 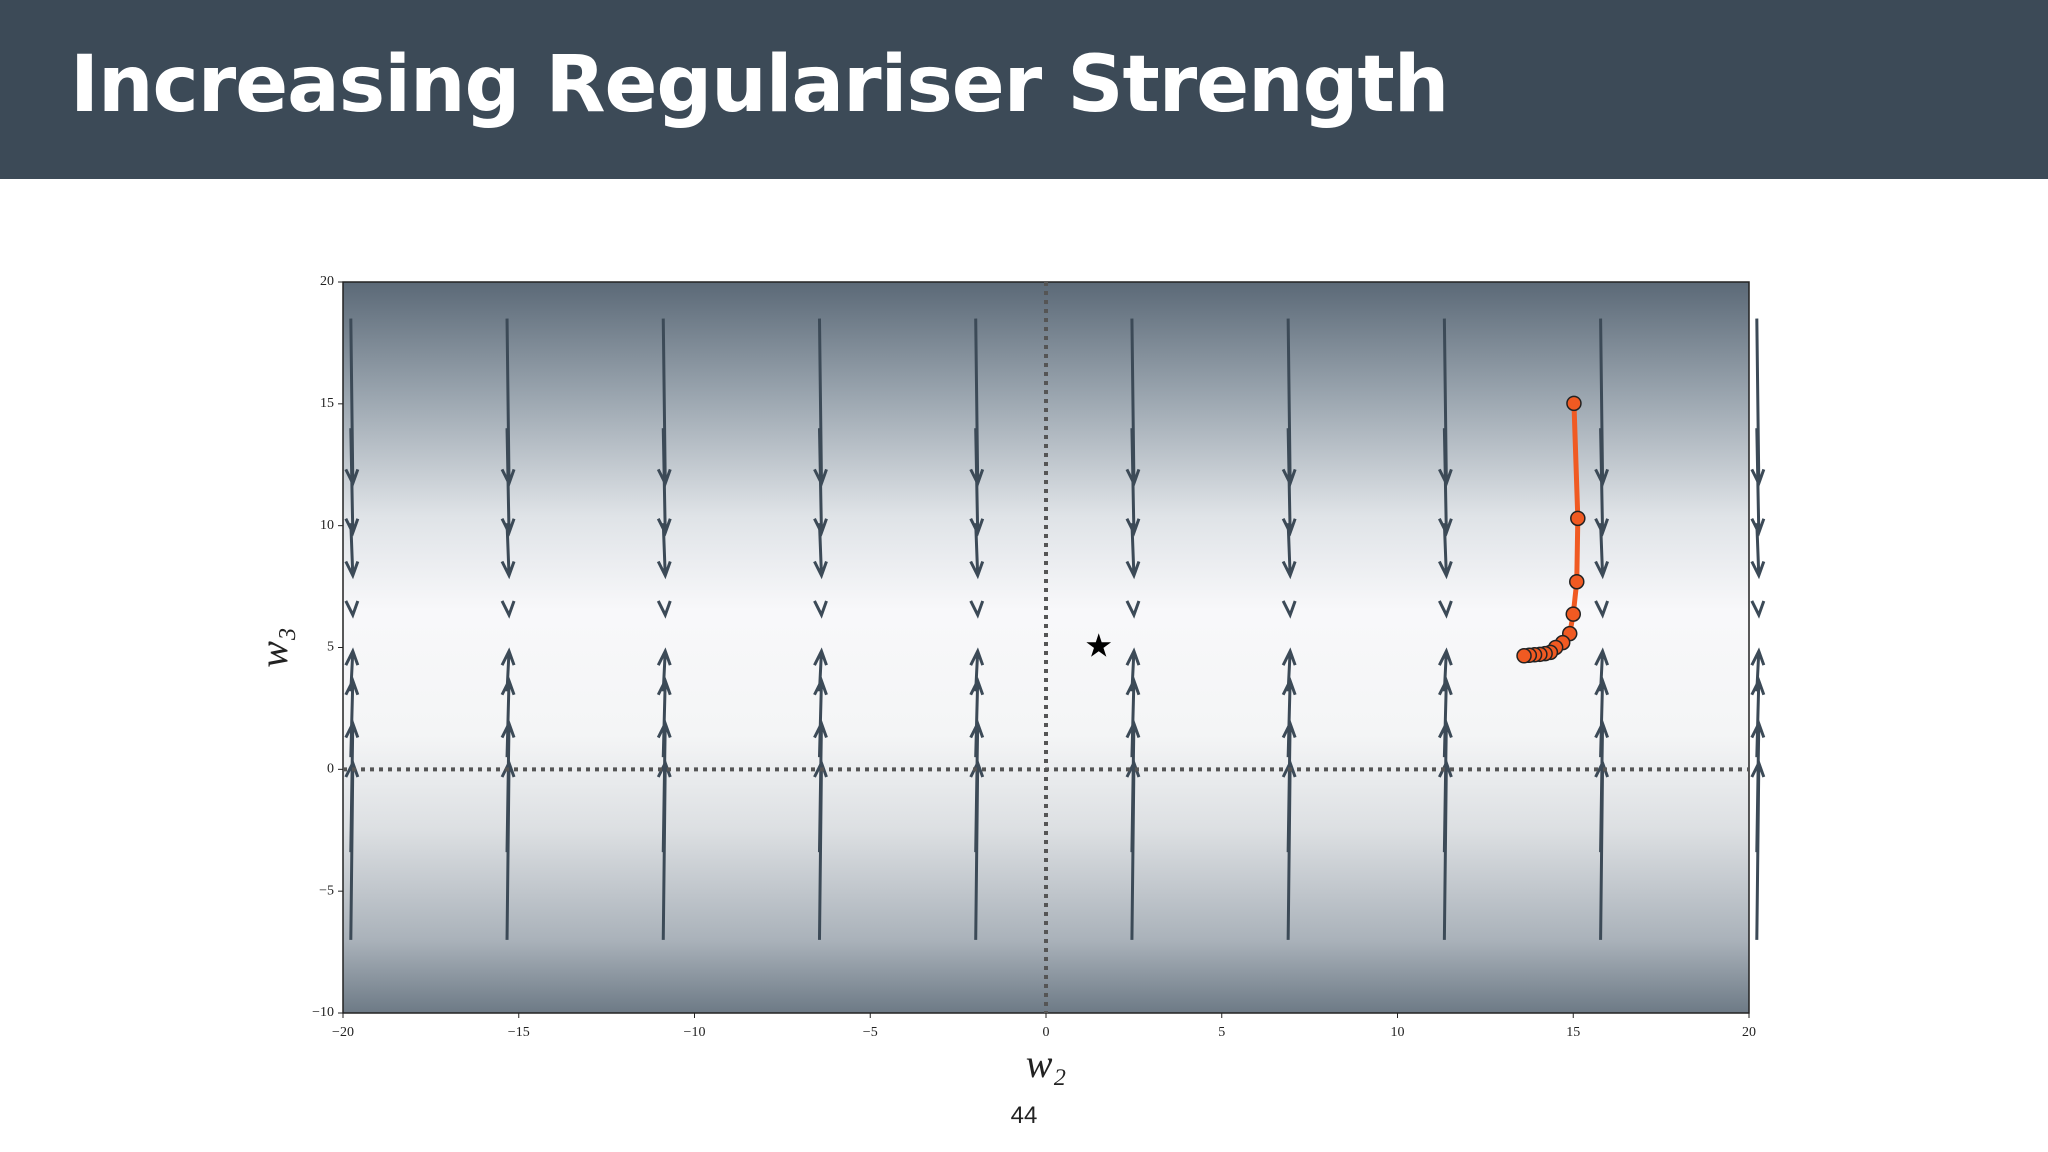 What do you see at coordinates (1046, 1063) in the screenshot?
I see `x-axis-label: w₂` at bounding box center [1046, 1063].